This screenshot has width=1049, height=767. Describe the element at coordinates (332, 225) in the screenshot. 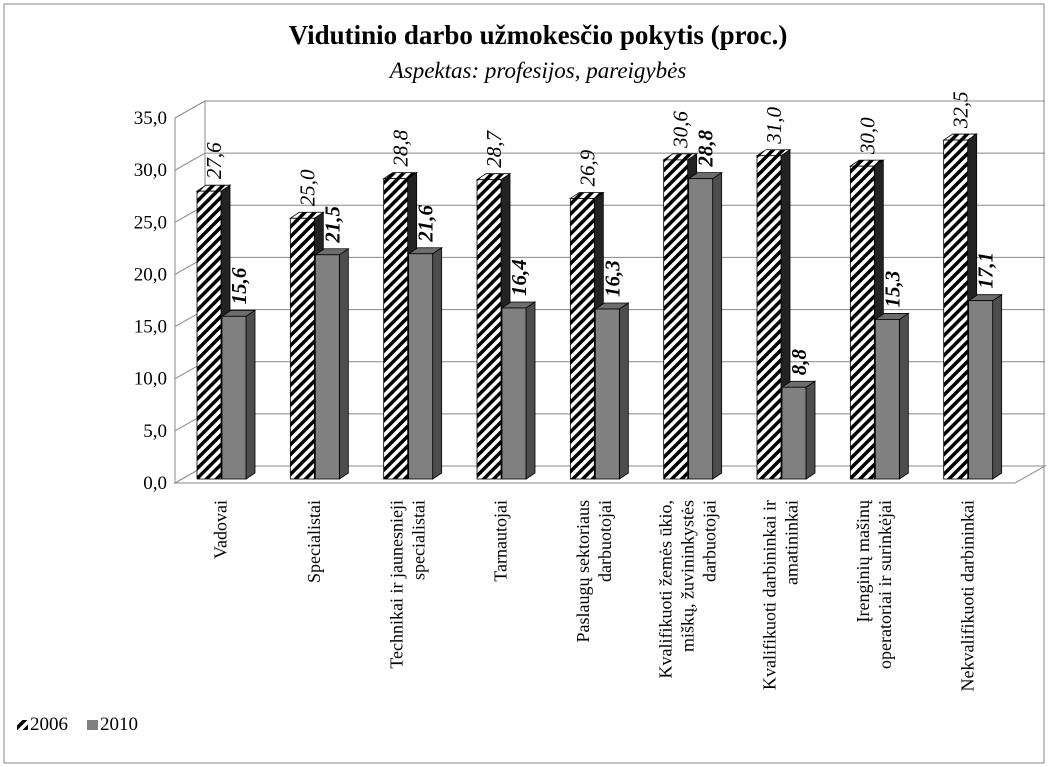

I see `value-label: 21,5` at that location.